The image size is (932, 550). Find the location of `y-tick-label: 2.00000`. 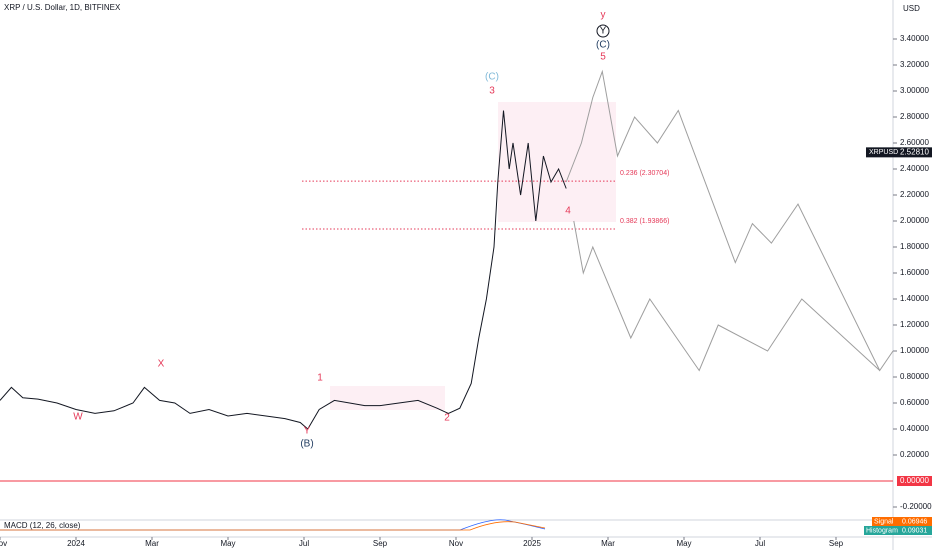

y-tick-label: 2.00000 is located at coordinates (914, 220).